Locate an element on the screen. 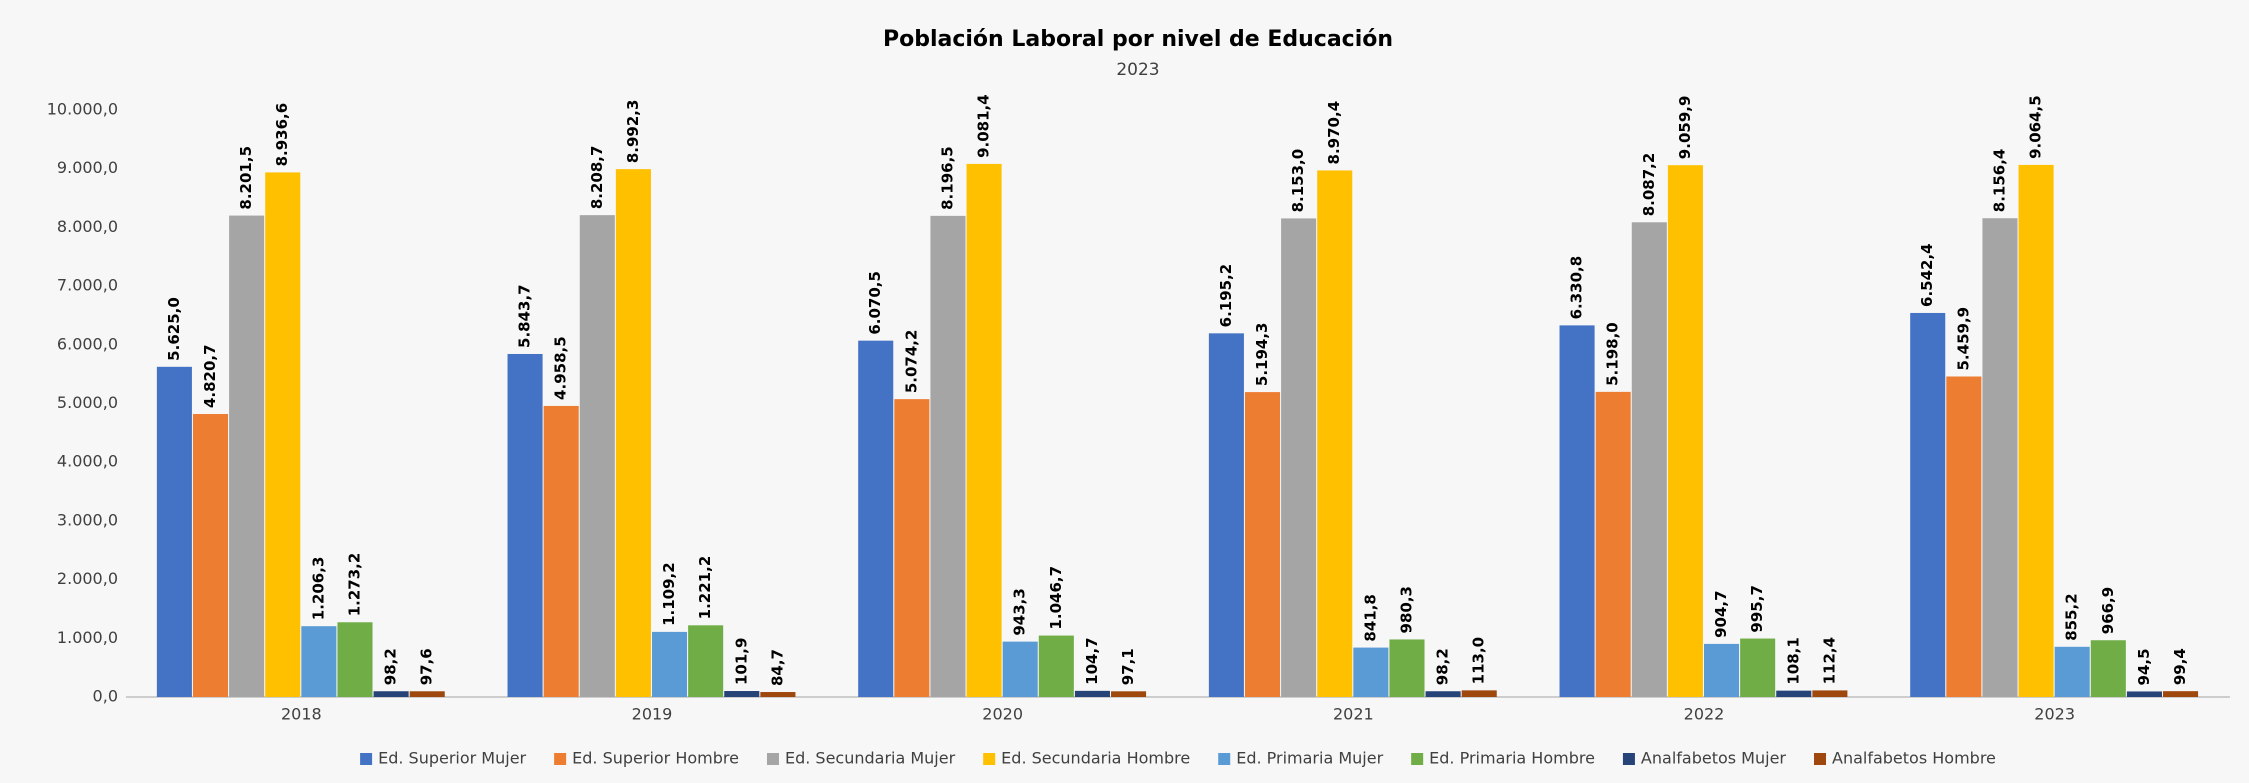  value-label: 5.074,2 is located at coordinates (911, 362).